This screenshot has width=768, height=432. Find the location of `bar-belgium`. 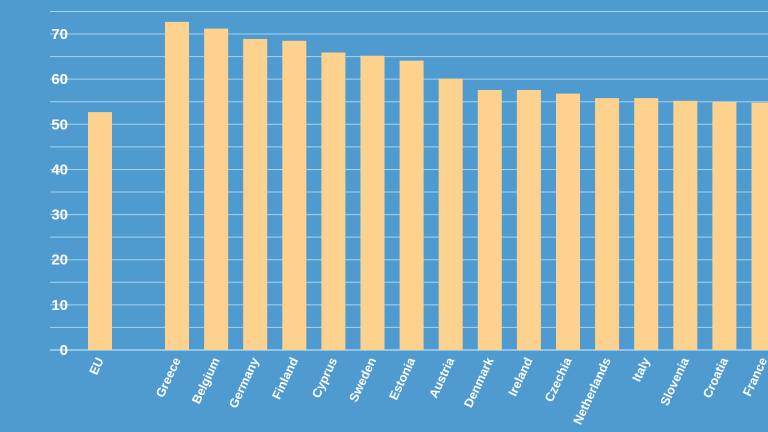

bar-belgium is located at coordinates (216, 189).